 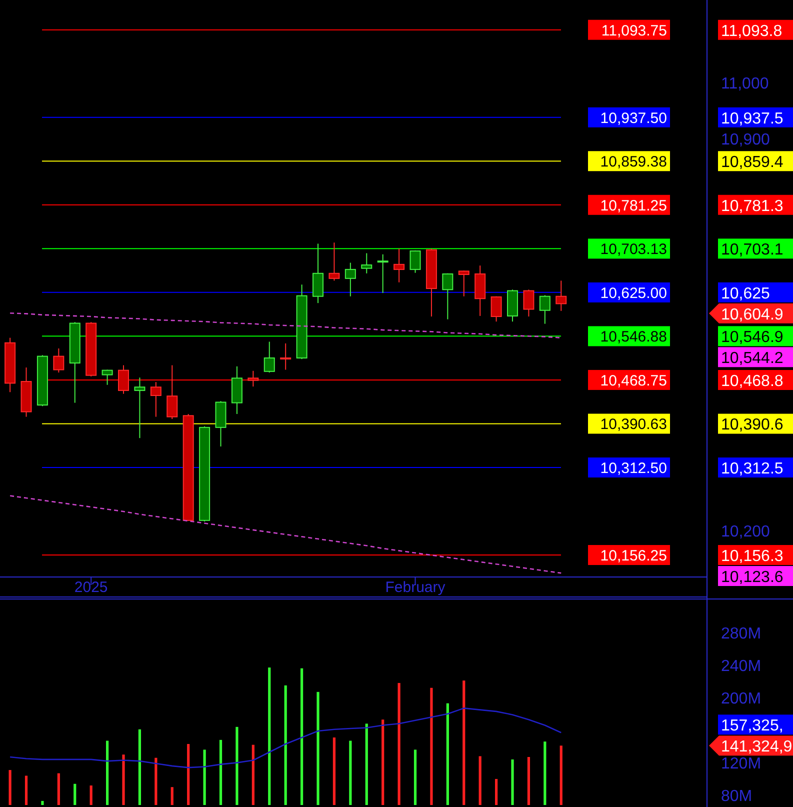 I want to click on y-tick-label: 11,000, so click(x=745, y=83).